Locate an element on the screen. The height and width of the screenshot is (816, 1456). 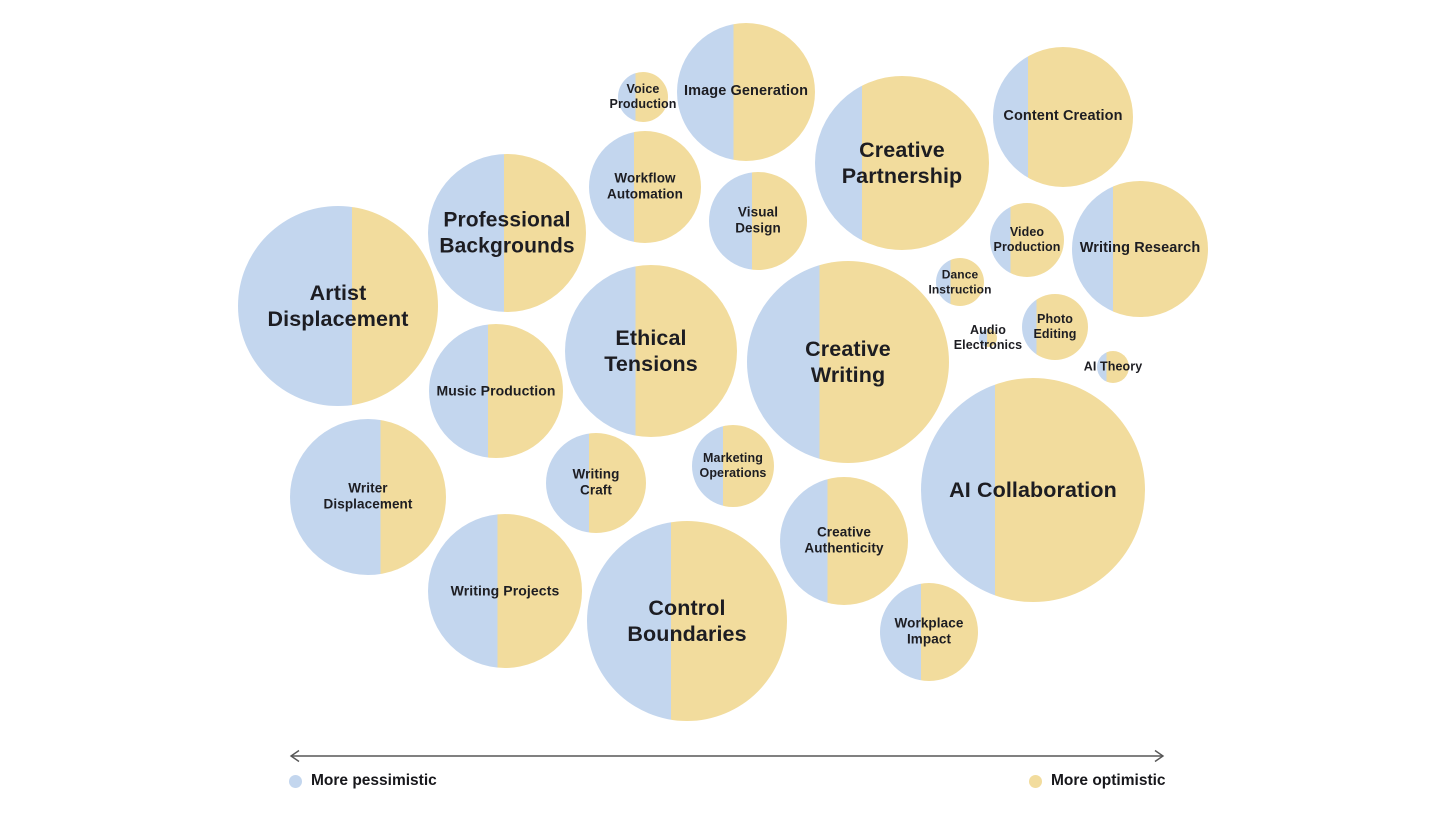
legend-item-optimistic: More optimistic is located at coordinates (1097, 781).